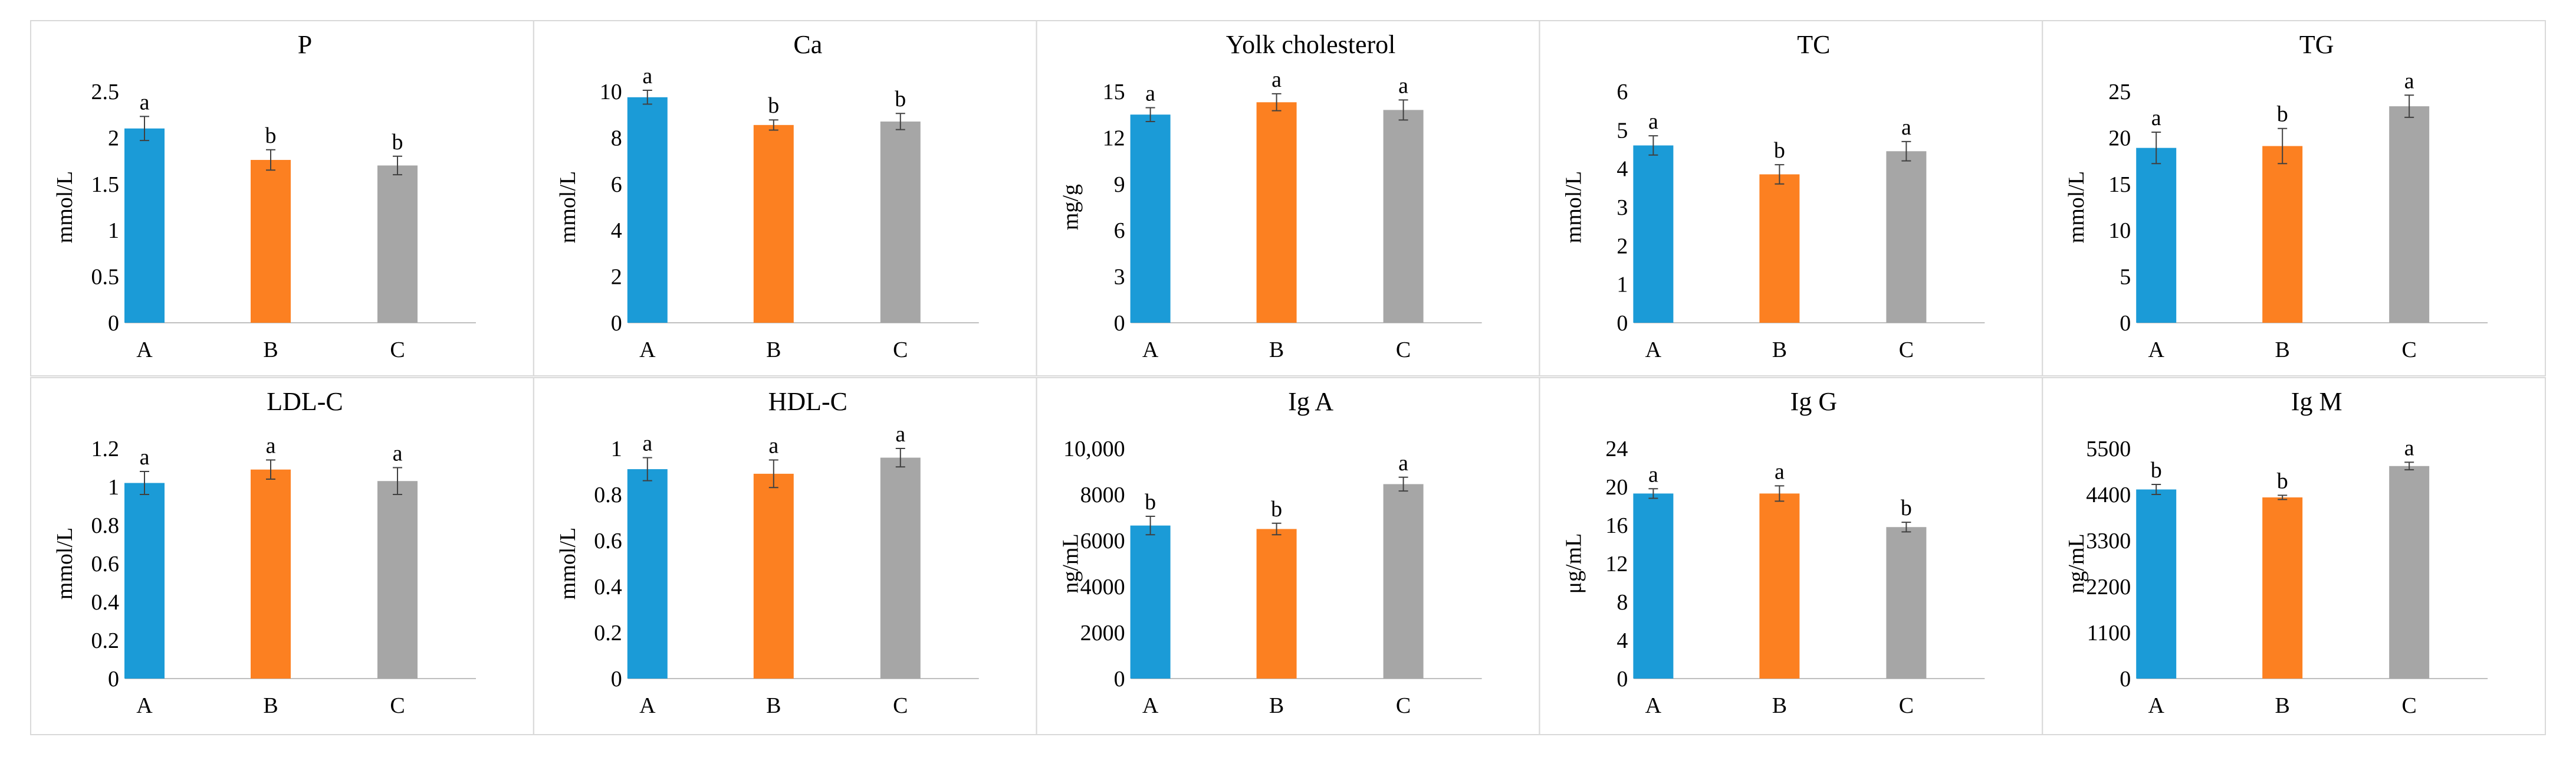 This screenshot has height=760, width=2576. What do you see at coordinates (2108, 541) in the screenshot?
I see `y-tick-label: 3300` at bounding box center [2108, 541].